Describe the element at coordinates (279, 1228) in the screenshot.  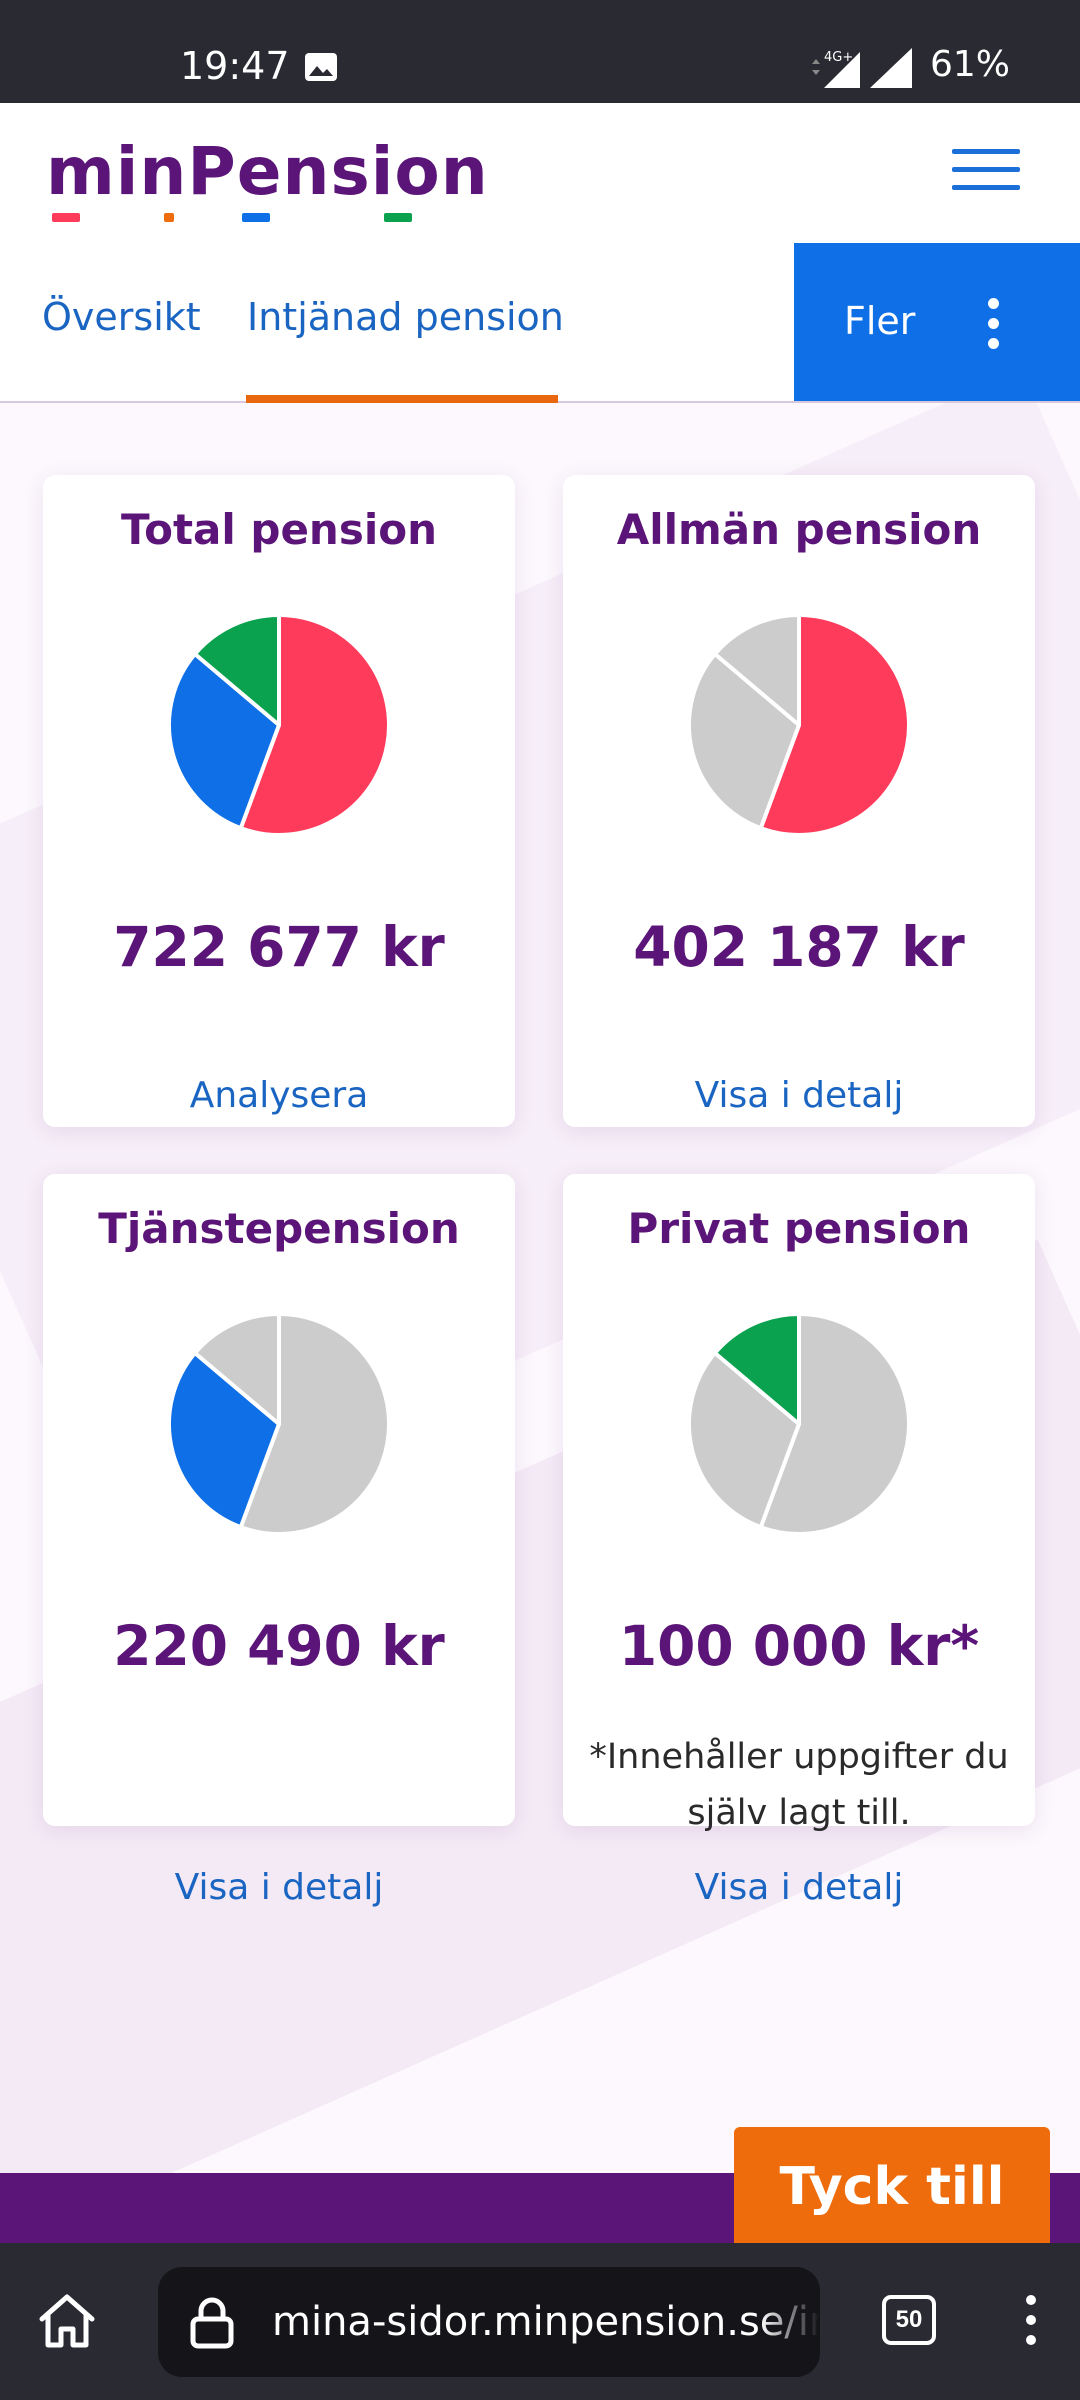
I see `card-title: Tjänstepension` at that location.